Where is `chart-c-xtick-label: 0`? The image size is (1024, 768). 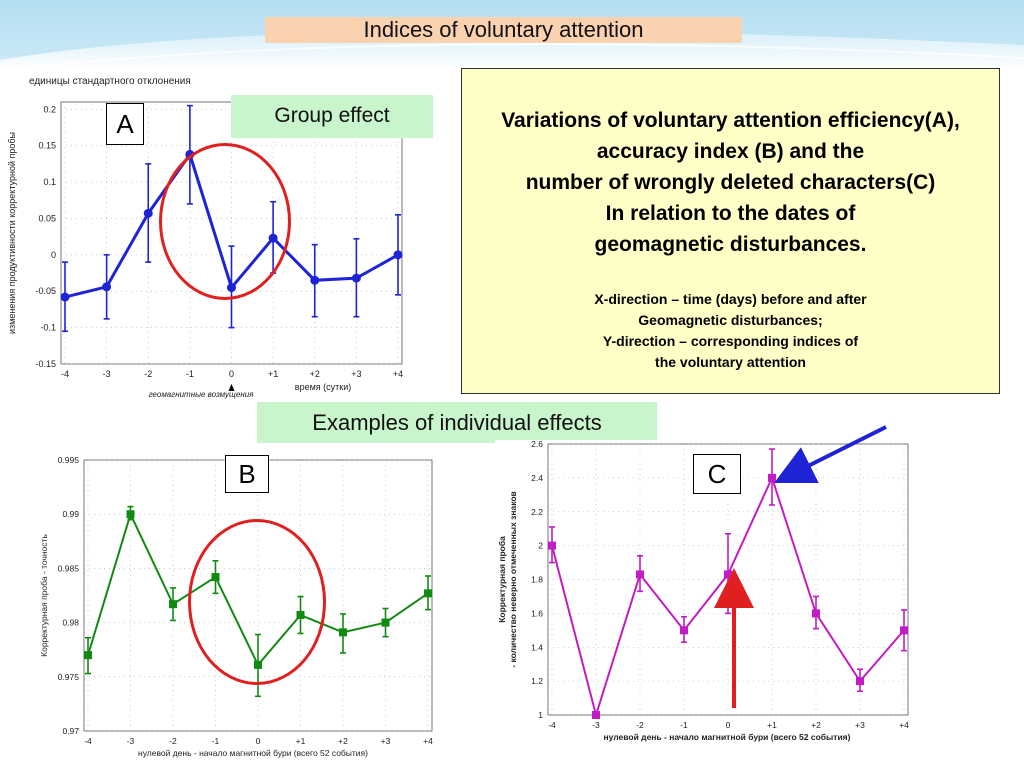 chart-c-xtick-label: 0 is located at coordinates (728, 725).